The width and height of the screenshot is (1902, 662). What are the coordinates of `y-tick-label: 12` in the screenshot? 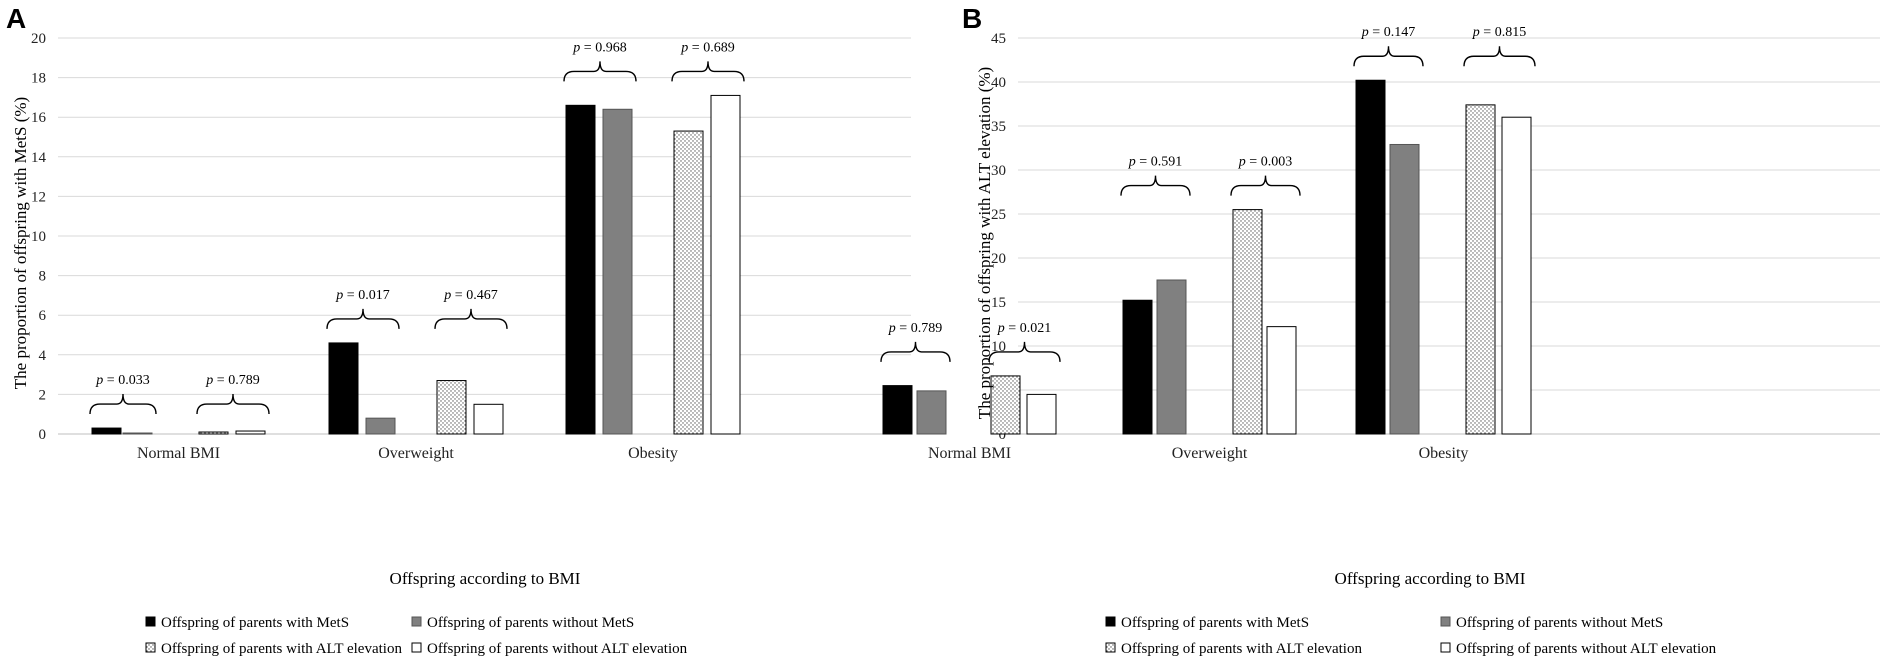 It's located at (38, 197).